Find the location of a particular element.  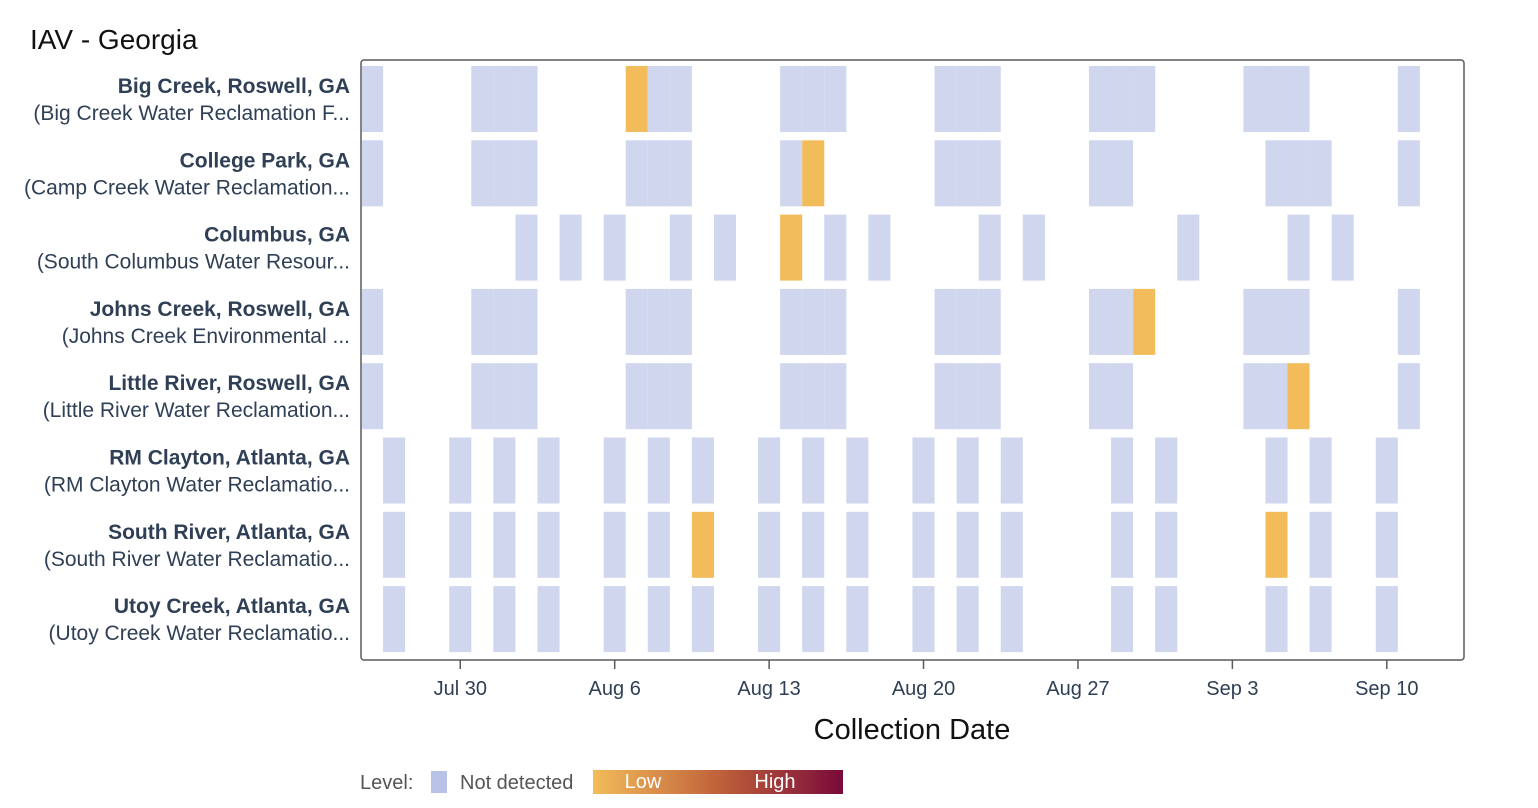

x-tick-label: Sep 3 is located at coordinates (1232, 689).